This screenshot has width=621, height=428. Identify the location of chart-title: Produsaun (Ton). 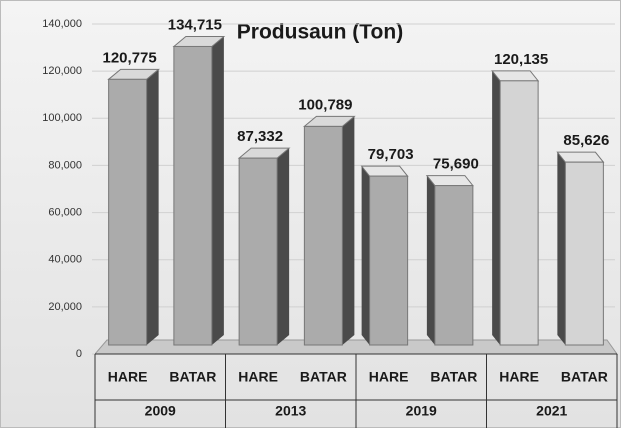
(320, 32).